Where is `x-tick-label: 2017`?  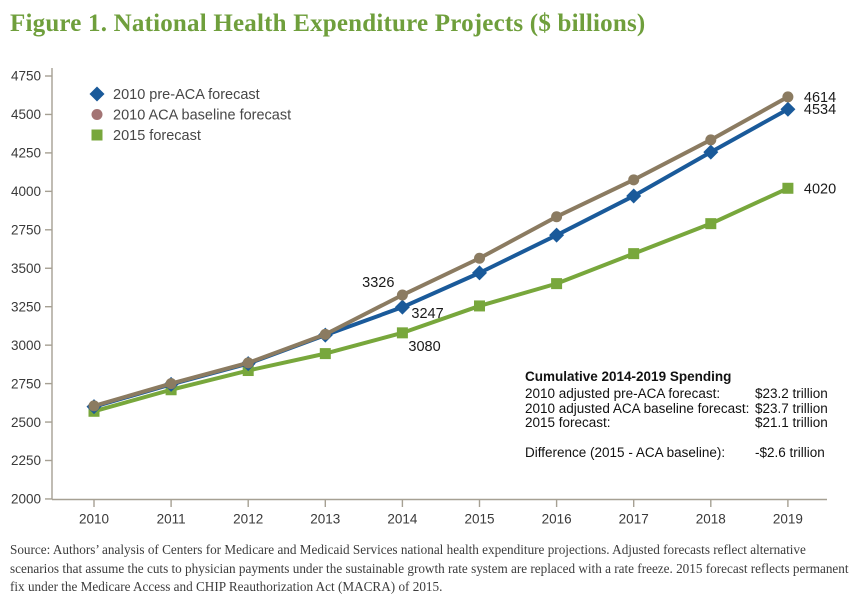 x-tick-label: 2017 is located at coordinates (634, 519).